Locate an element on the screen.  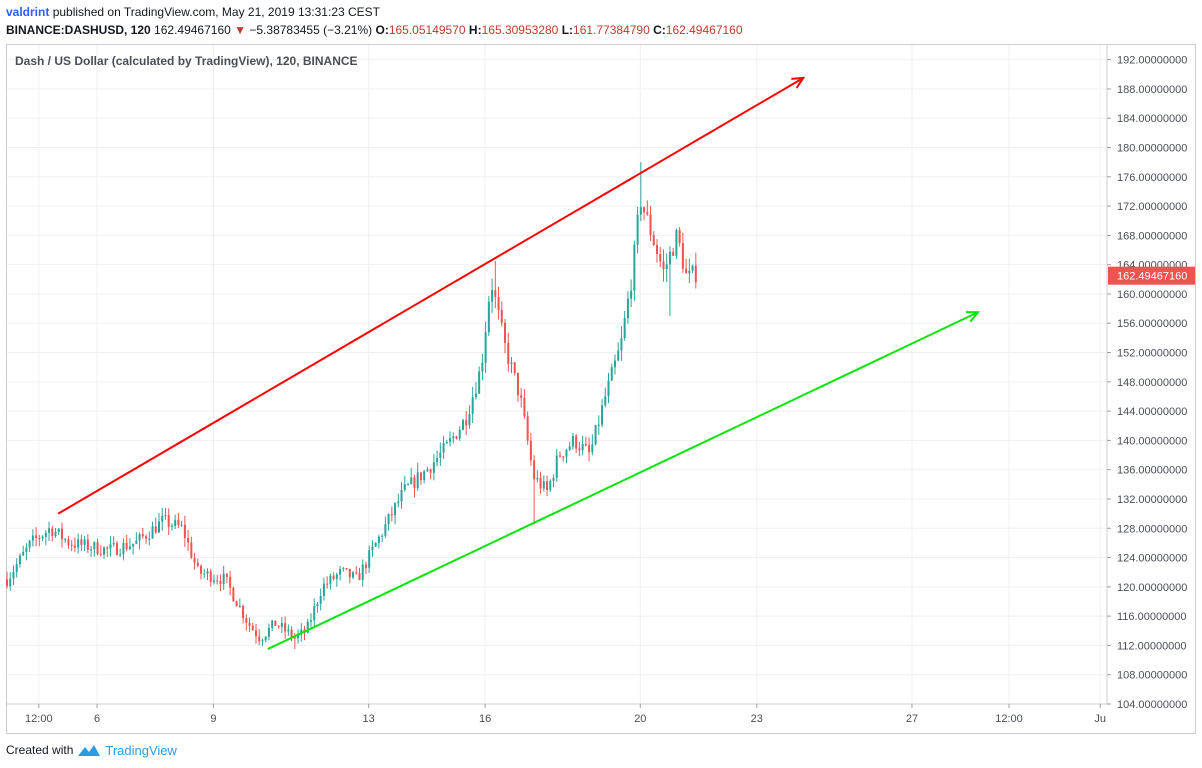
y-tick-label: 120.00000000 is located at coordinates (1152, 588).